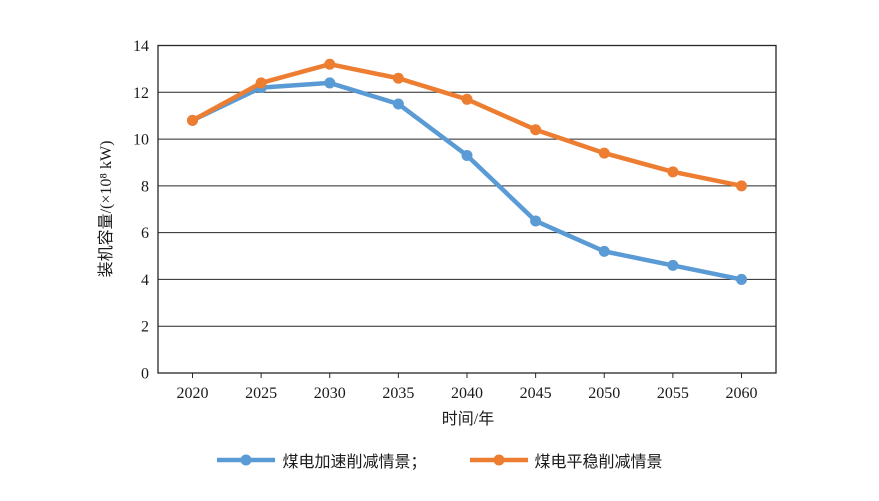 The height and width of the screenshot is (501, 879). What do you see at coordinates (106, 209) in the screenshot?
I see `y-axis-title: 装机容量/(×10⁸ kW)` at bounding box center [106, 209].